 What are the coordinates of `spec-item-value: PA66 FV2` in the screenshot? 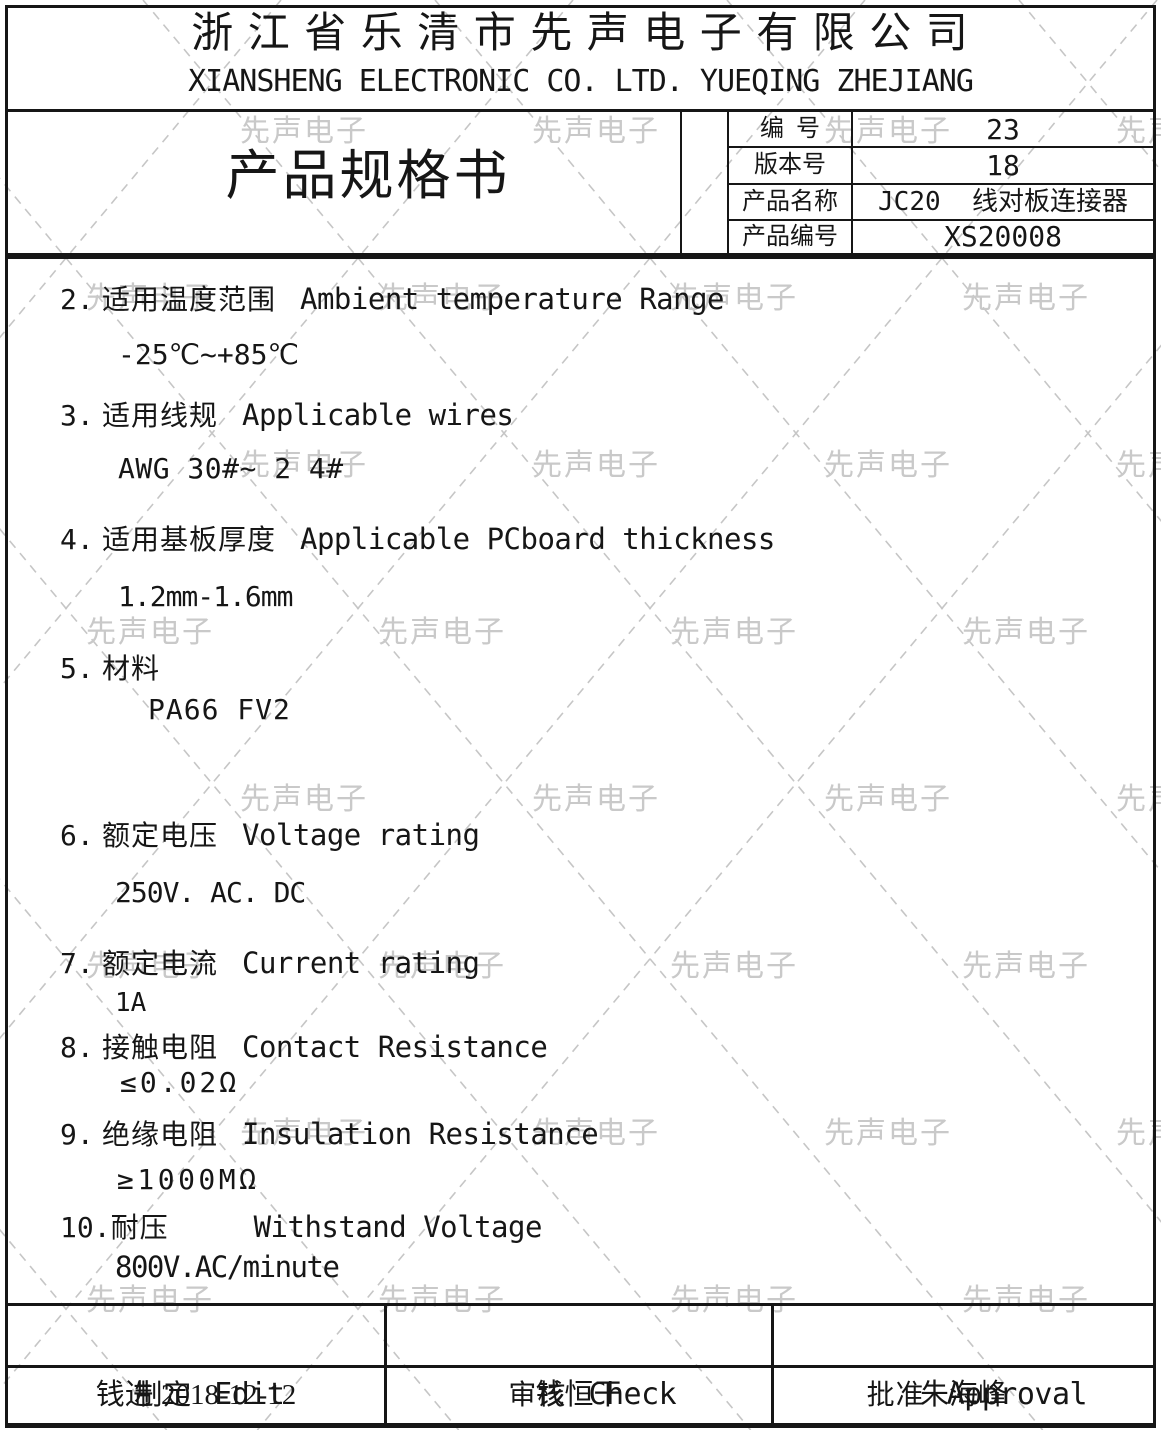 It's located at (219, 709).